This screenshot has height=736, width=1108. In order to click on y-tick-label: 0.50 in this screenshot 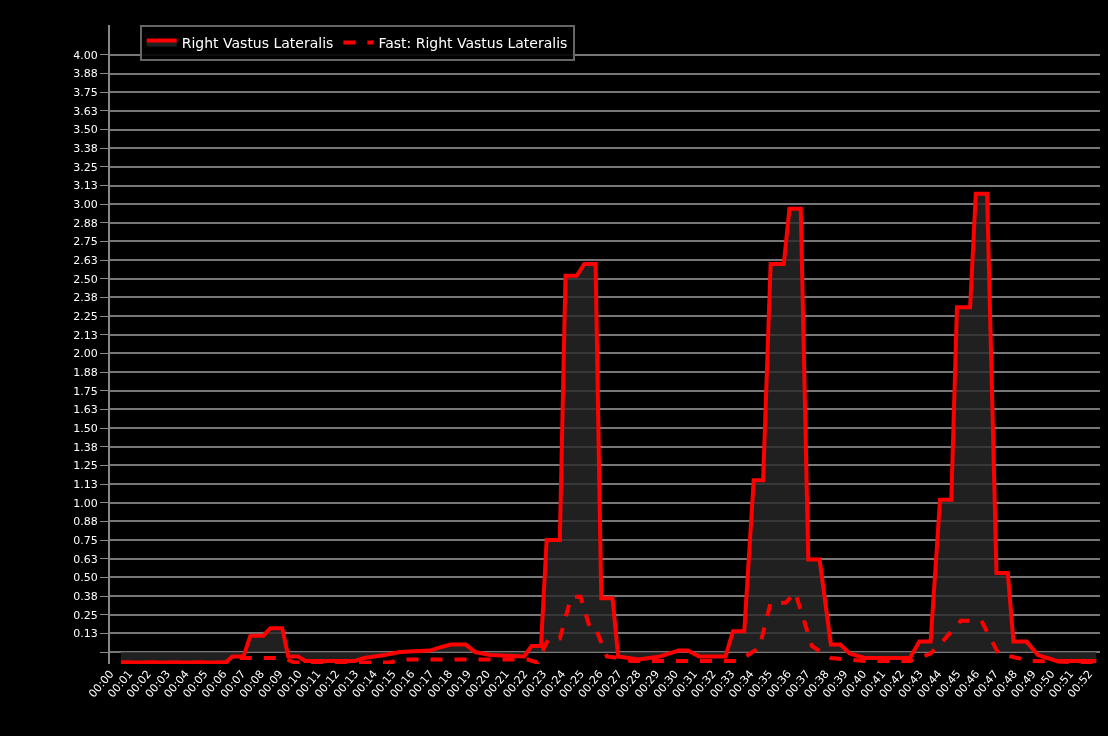, I will do `click(85, 578)`.